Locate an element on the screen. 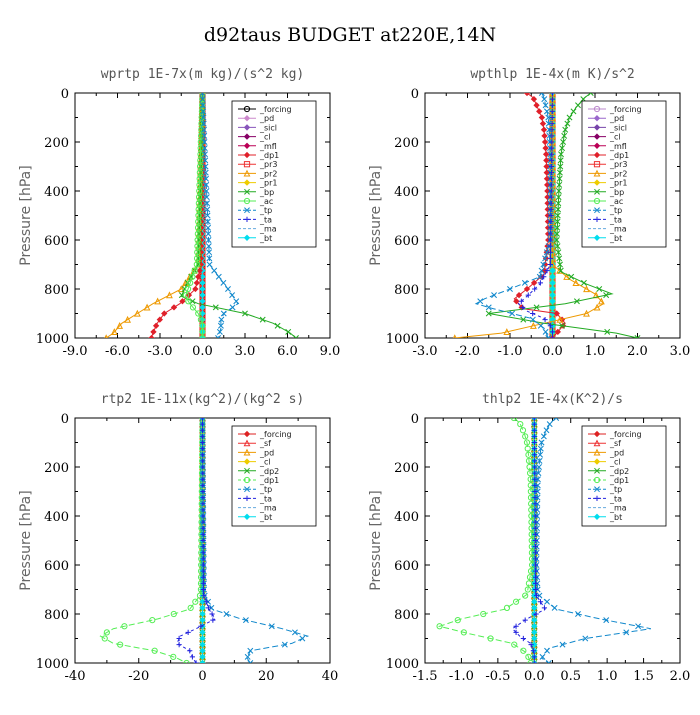 This screenshot has height=715, width=700. plot-area is located at coordinates (546, 215).